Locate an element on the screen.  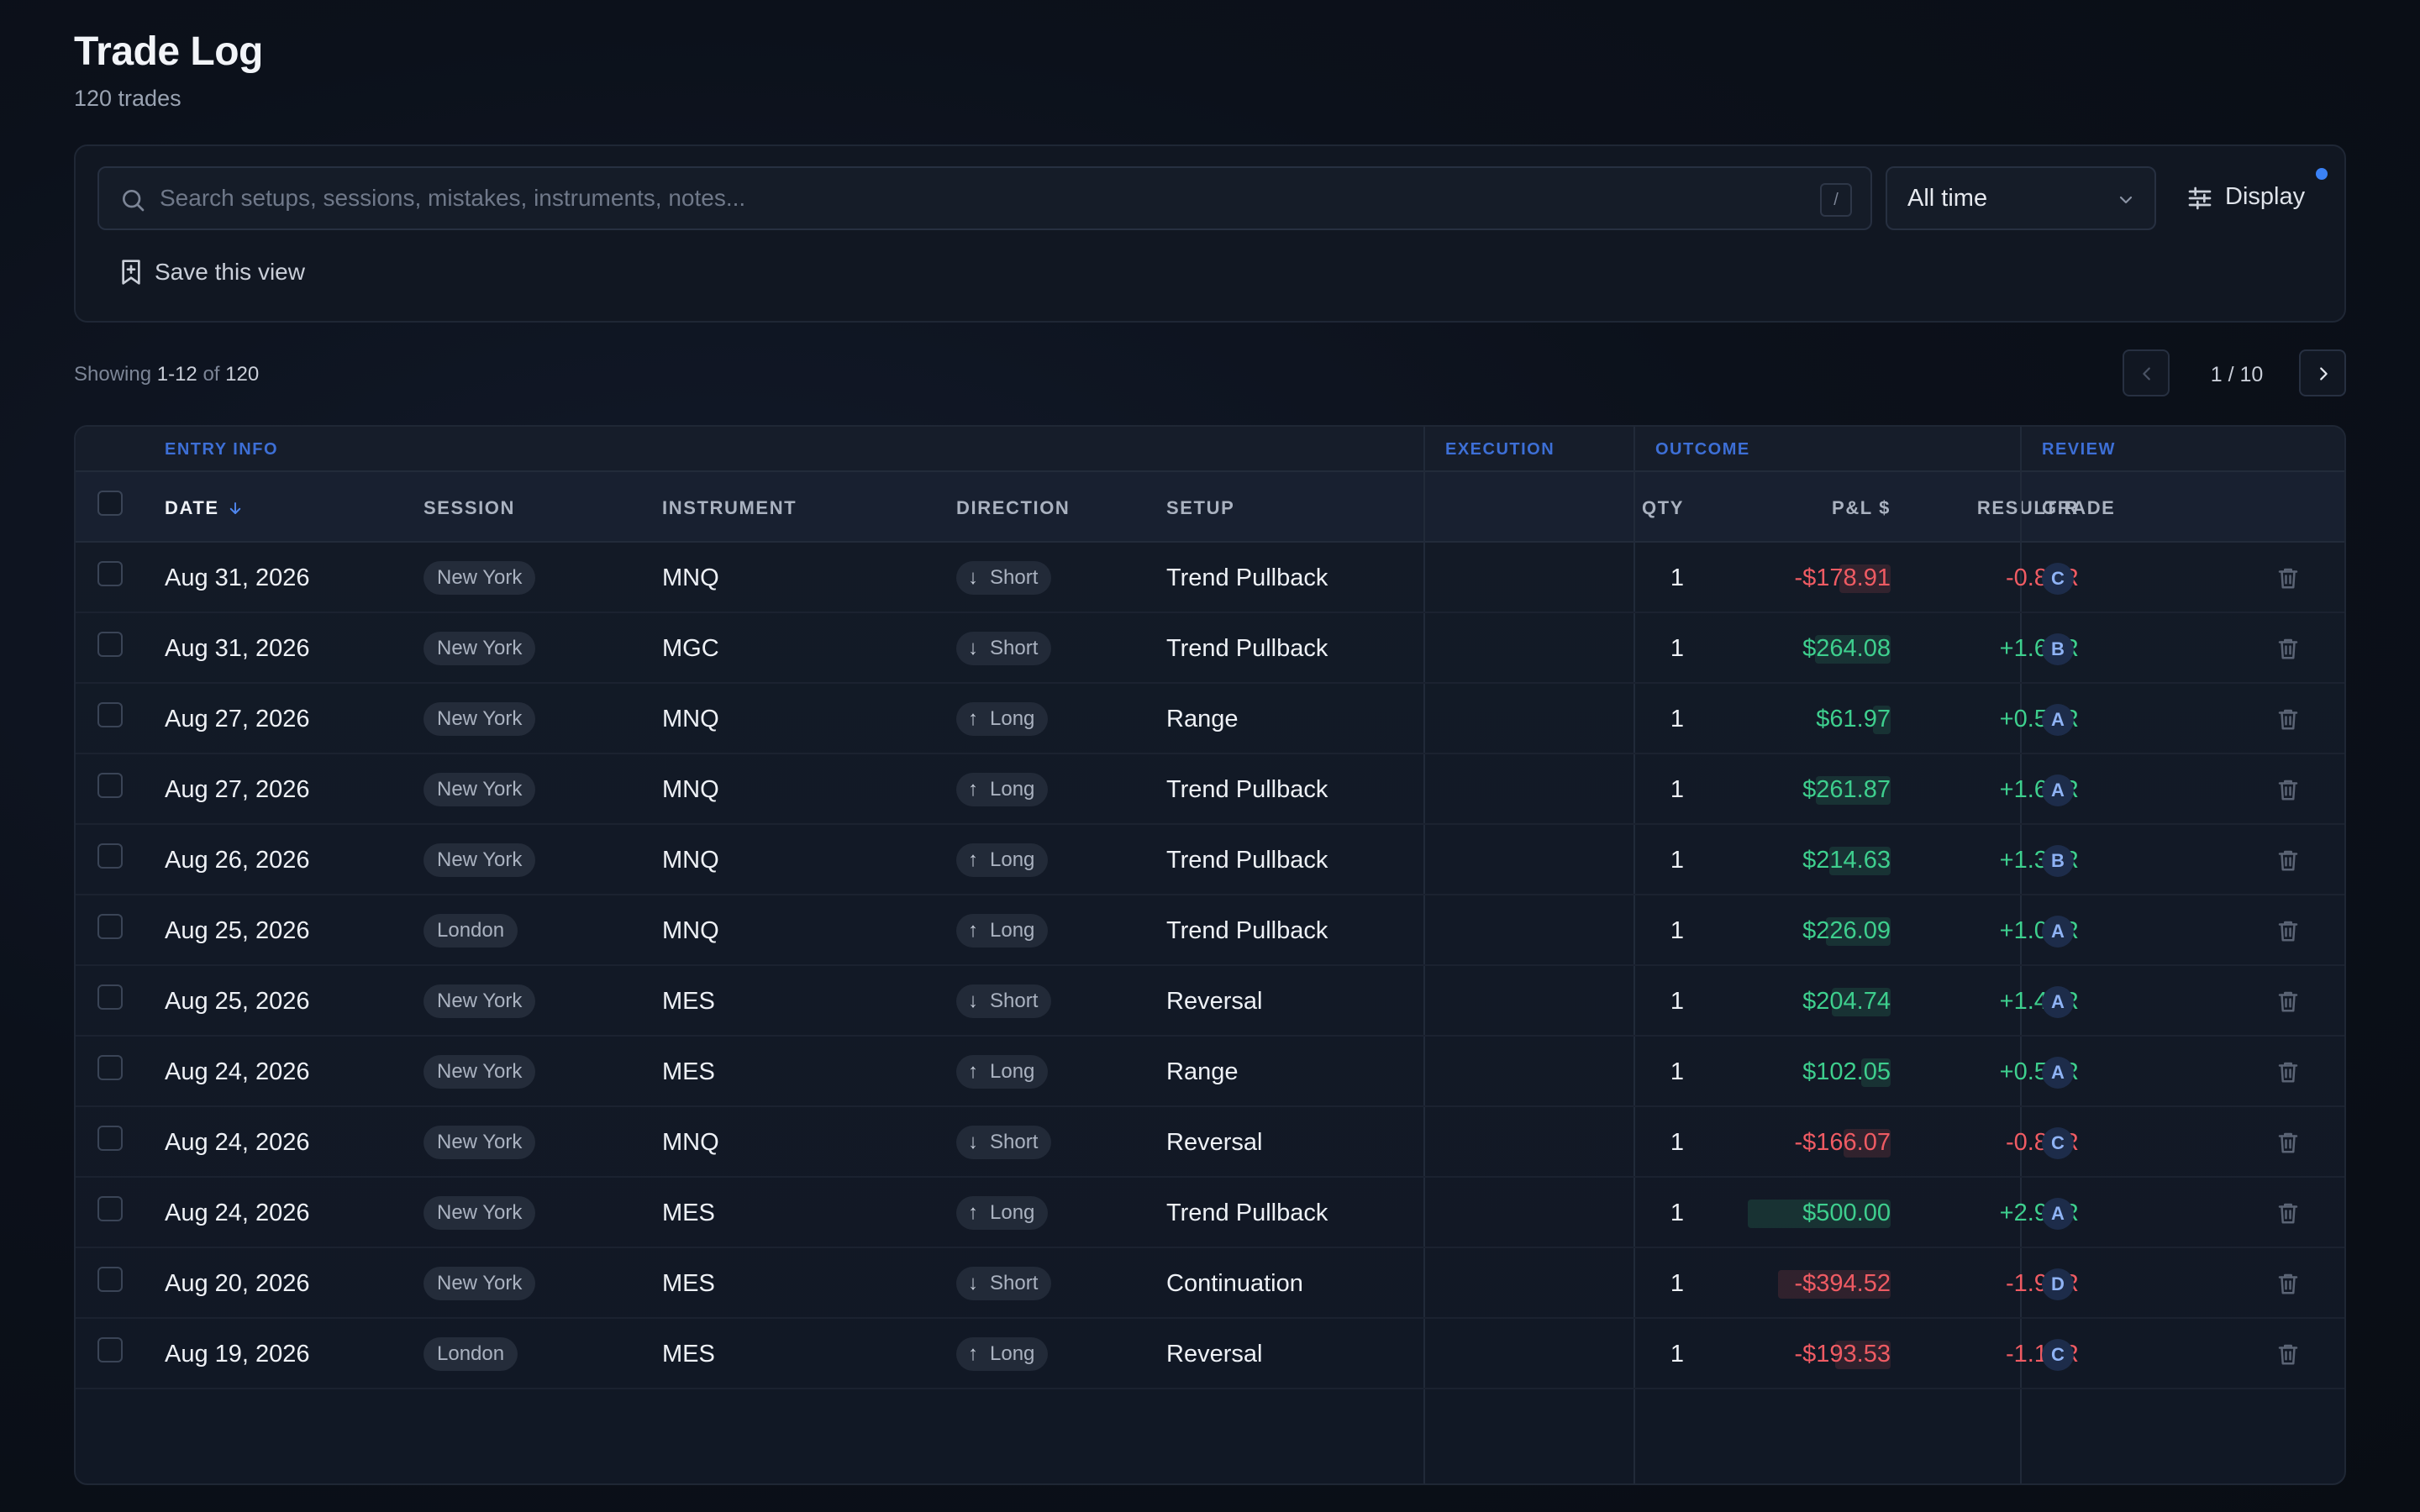
grade-badge: D is located at coordinates (2058, 1284).